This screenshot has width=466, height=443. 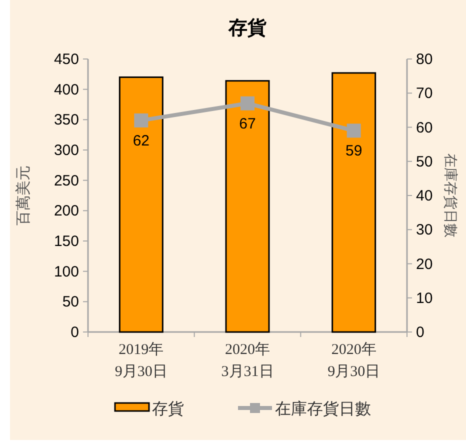 I want to click on y-tick-label: 300, so click(x=66, y=150).